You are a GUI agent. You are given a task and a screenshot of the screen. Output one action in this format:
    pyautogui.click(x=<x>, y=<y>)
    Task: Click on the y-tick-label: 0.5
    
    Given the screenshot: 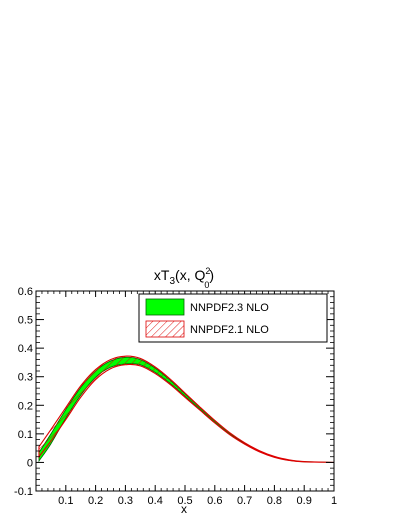 What is the action you would take?
    pyautogui.click(x=25, y=321)
    